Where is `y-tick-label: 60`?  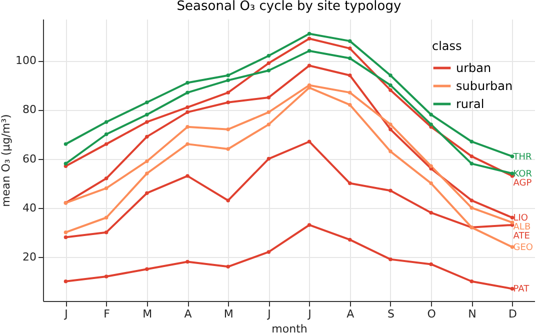 y-tick-label: 60 is located at coordinates (29, 159).